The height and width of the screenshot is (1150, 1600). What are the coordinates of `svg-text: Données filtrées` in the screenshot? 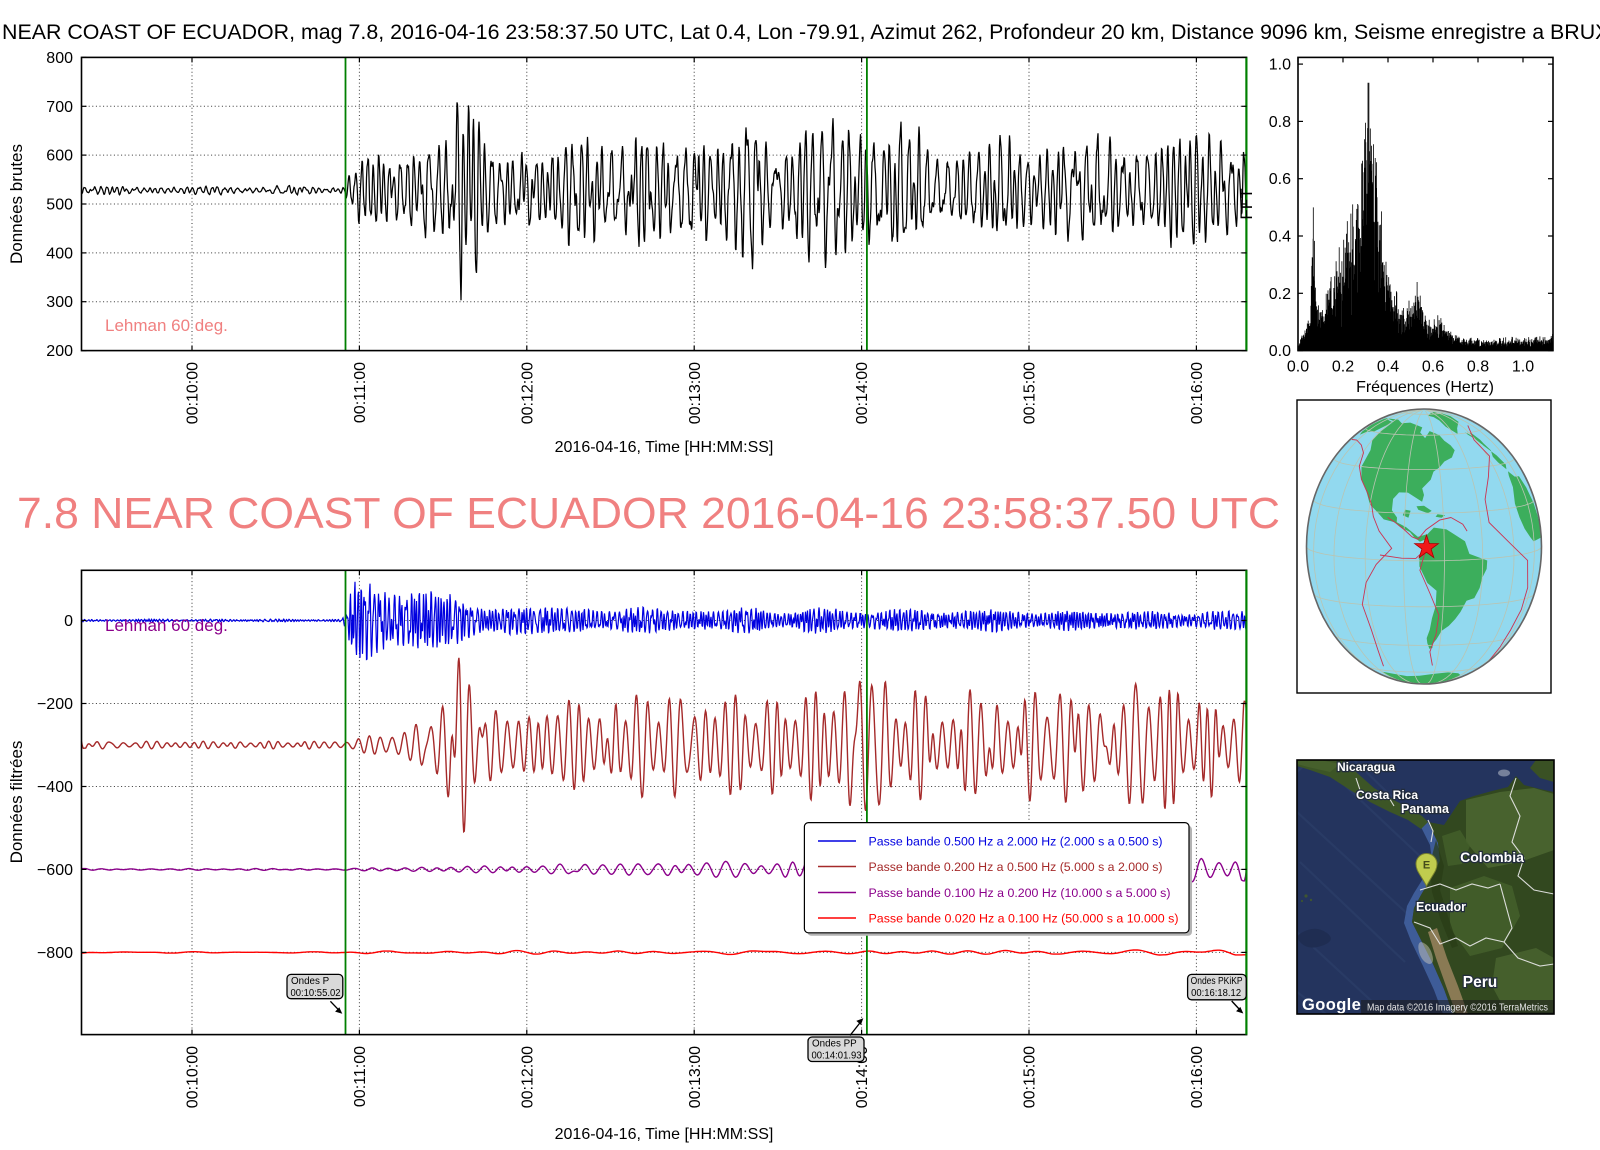 It's located at (16, 802).